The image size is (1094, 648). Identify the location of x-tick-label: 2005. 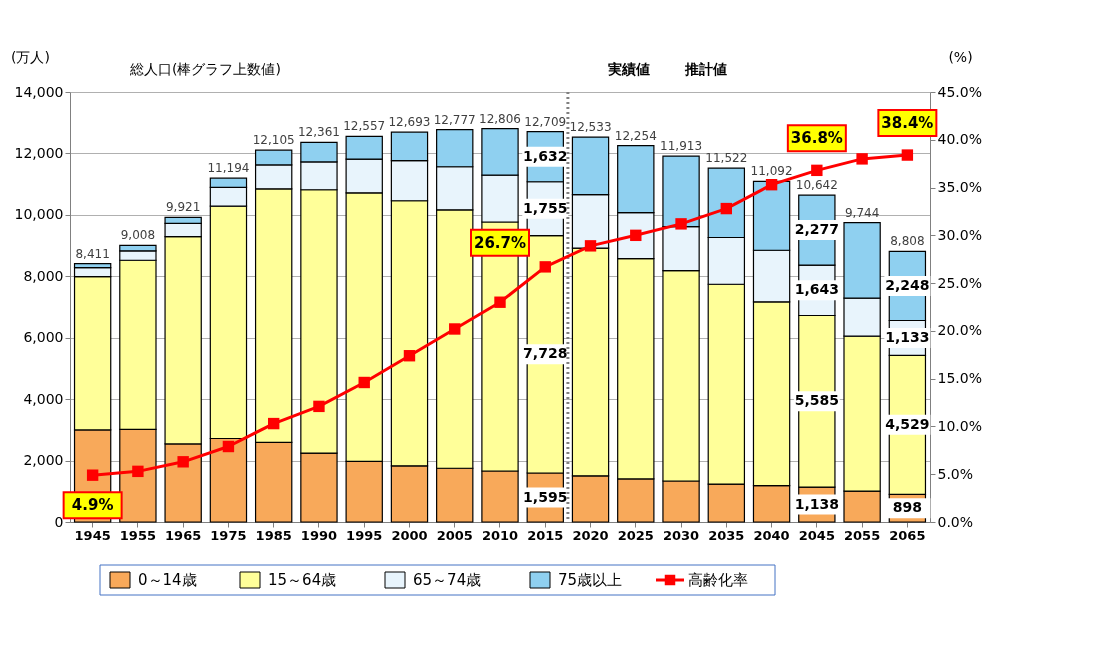
(454, 535).